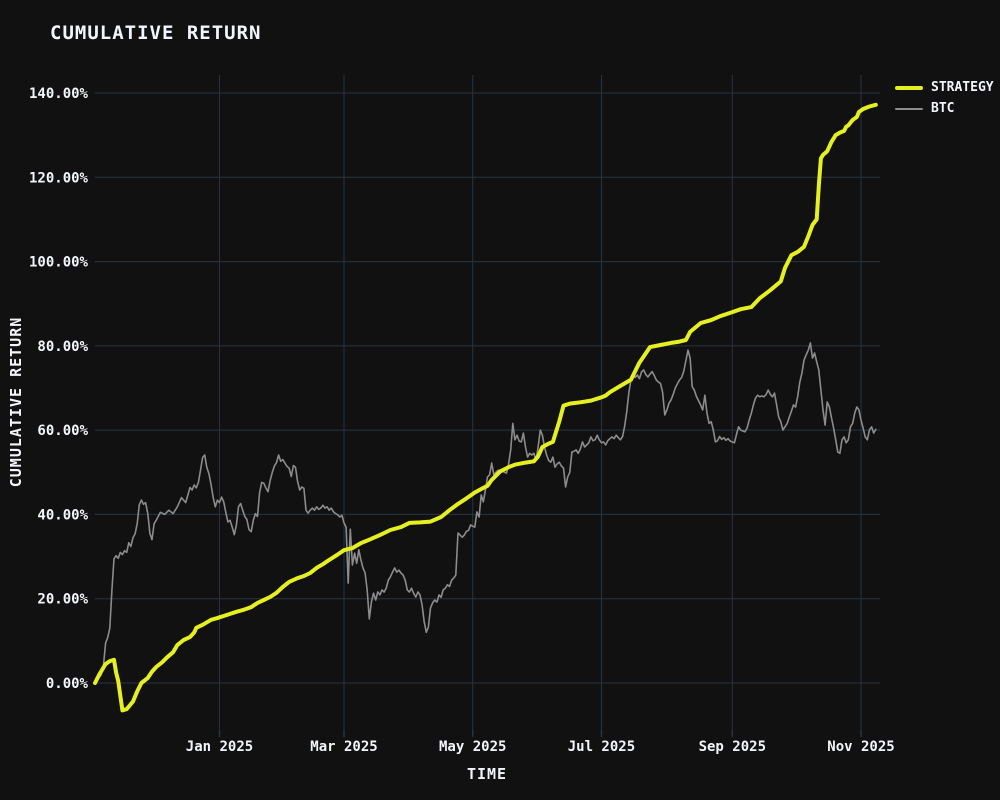 The image size is (1000, 800). What do you see at coordinates (909, 108) in the screenshot?
I see `legend-swatch-btc` at bounding box center [909, 108].